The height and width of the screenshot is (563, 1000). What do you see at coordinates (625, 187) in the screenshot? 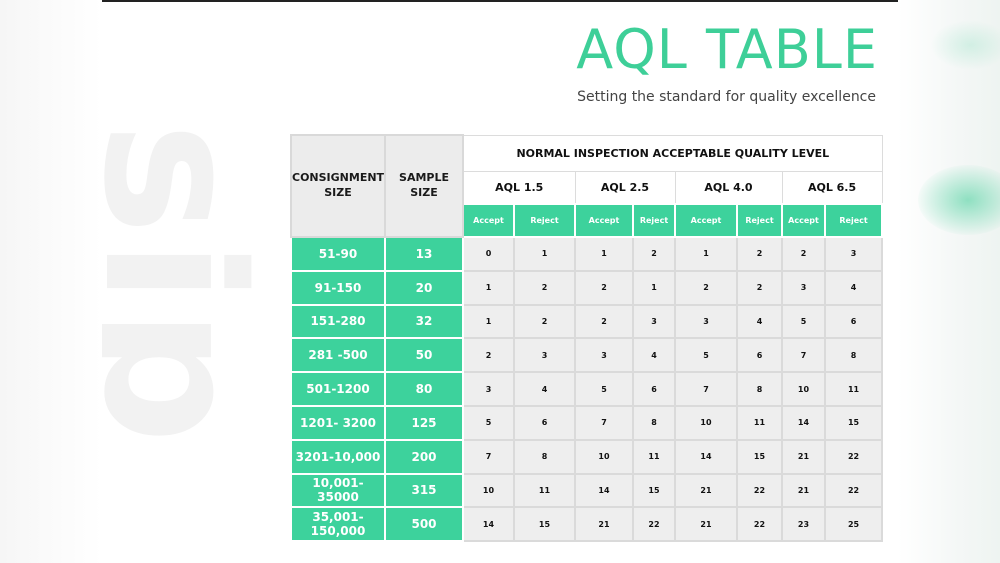
I see `header-aql-level: AQL 2.5` at bounding box center [625, 187].